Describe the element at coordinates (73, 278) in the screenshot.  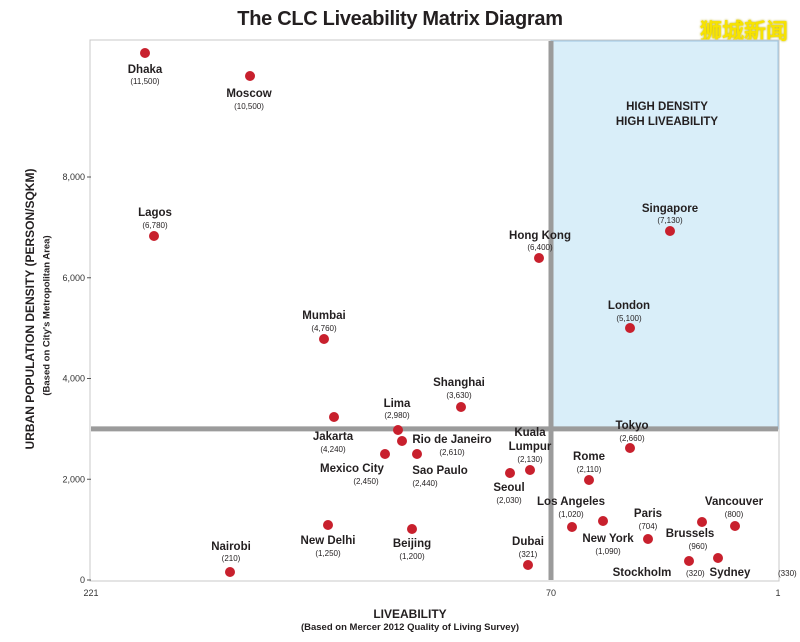
I see `y-tick-label: 6,000` at that location.